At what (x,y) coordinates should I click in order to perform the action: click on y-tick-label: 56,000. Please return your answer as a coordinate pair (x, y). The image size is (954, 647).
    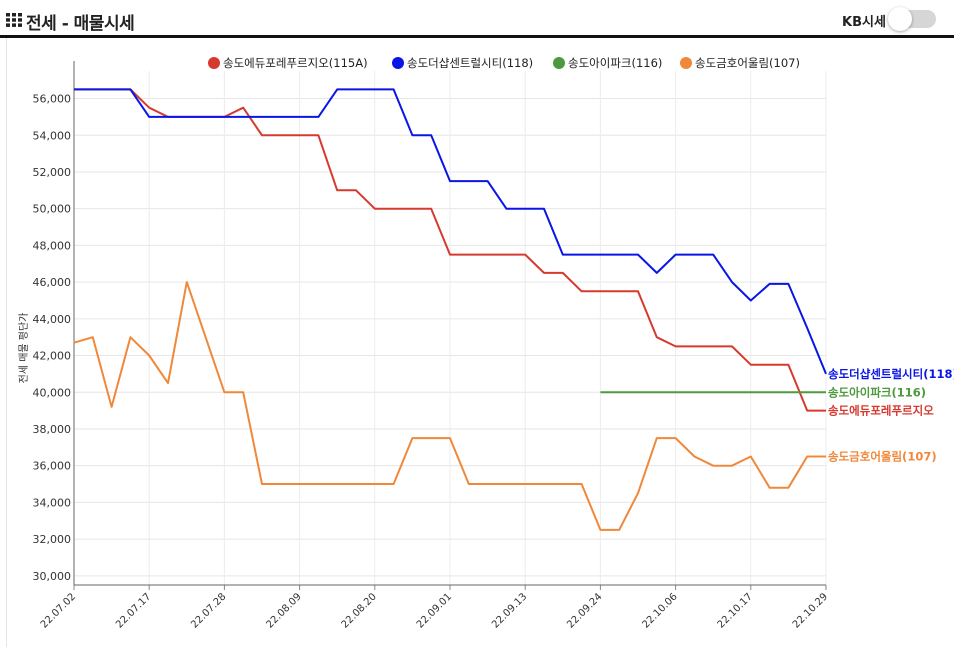
    Looking at the image, I should click on (52, 99).